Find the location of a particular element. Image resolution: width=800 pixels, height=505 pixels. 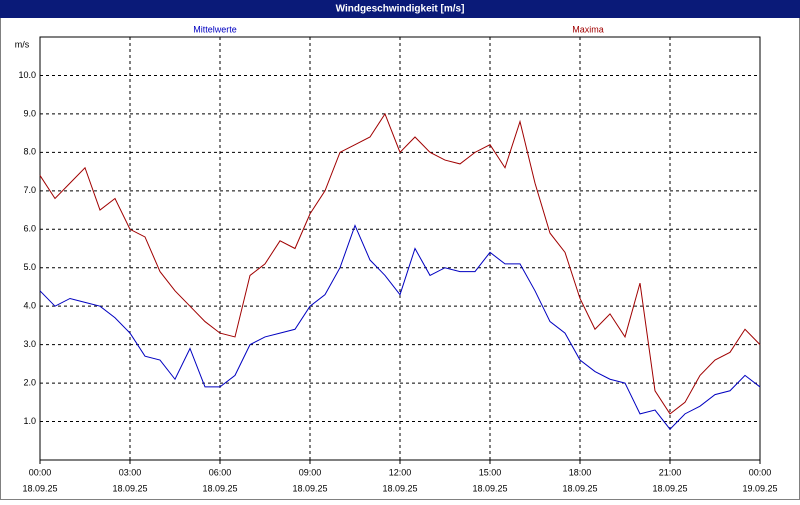

x-tick-label: 12:00 is located at coordinates (400, 472).